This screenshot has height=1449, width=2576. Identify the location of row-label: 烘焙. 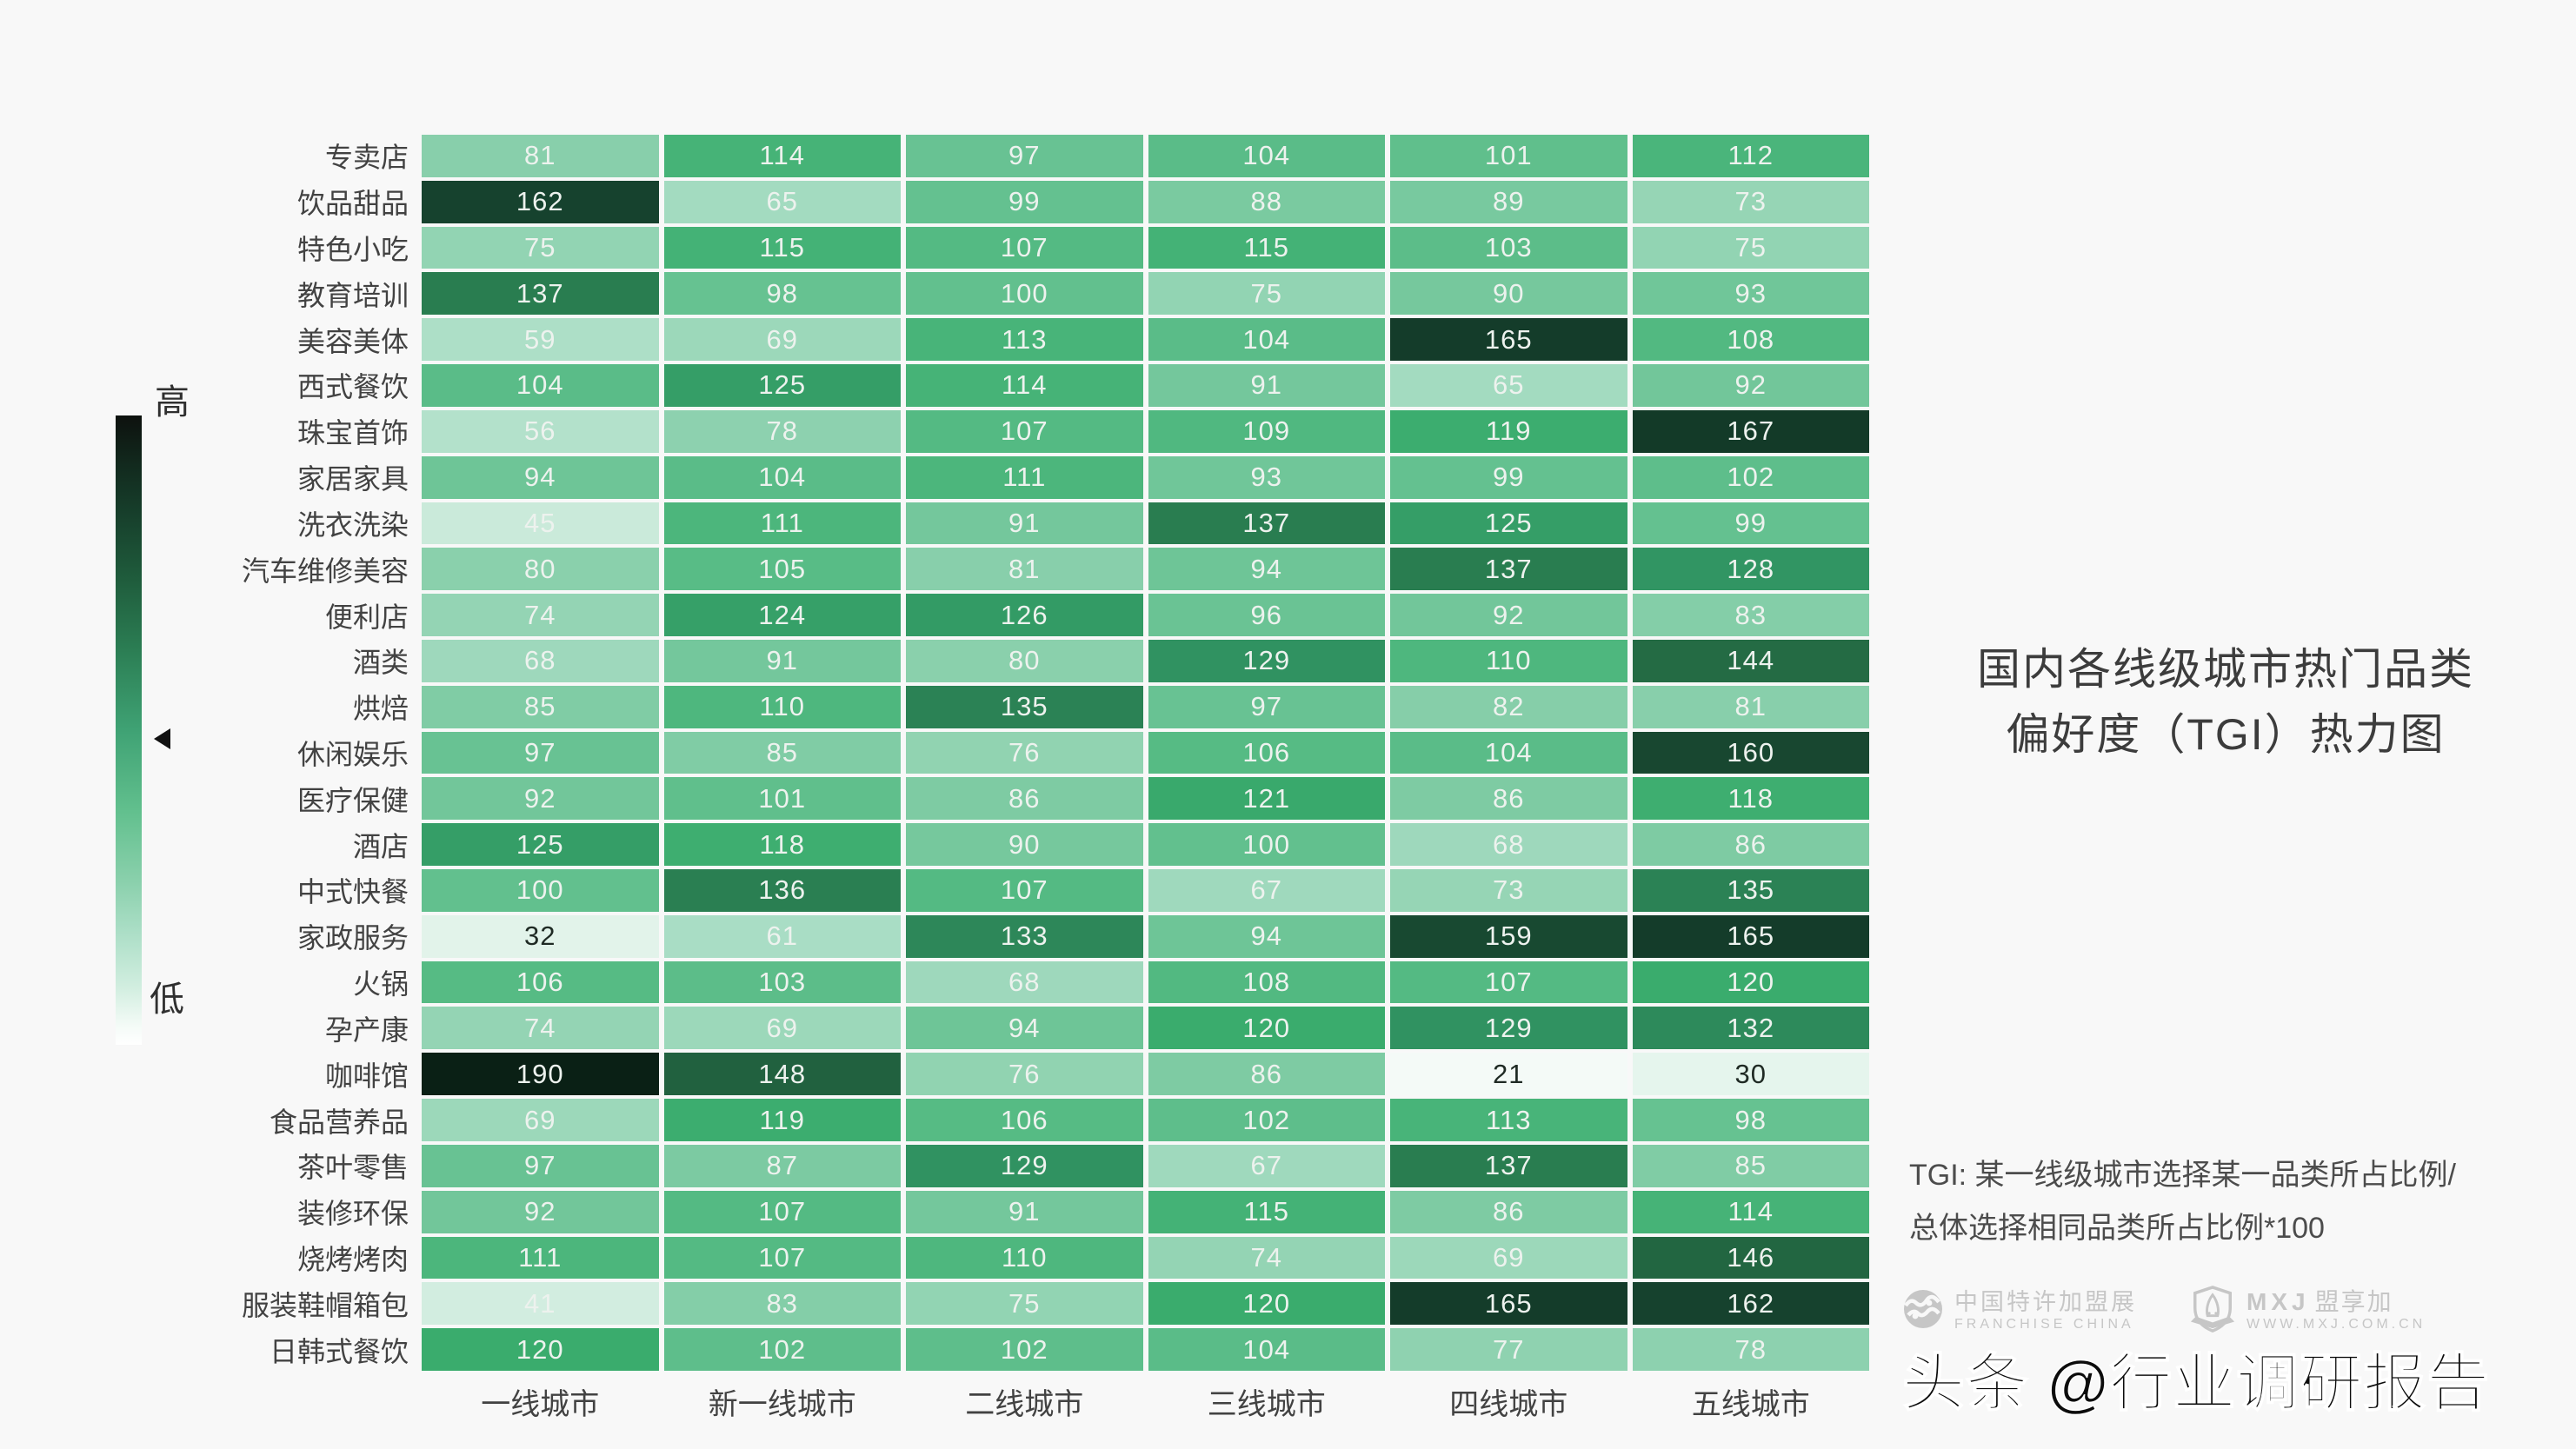
(380, 709).